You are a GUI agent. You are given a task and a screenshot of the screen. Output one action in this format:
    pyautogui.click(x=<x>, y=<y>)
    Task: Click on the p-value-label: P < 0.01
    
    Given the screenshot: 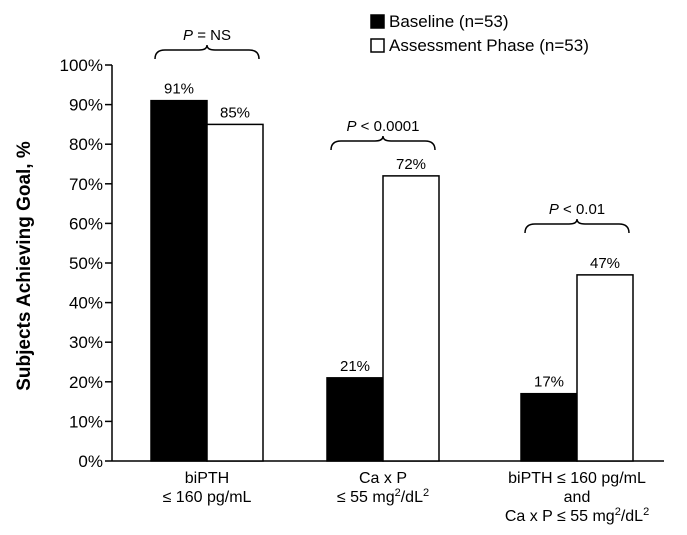 What is the action you would take?
    pyautogui.click(x=577, y=209)
    